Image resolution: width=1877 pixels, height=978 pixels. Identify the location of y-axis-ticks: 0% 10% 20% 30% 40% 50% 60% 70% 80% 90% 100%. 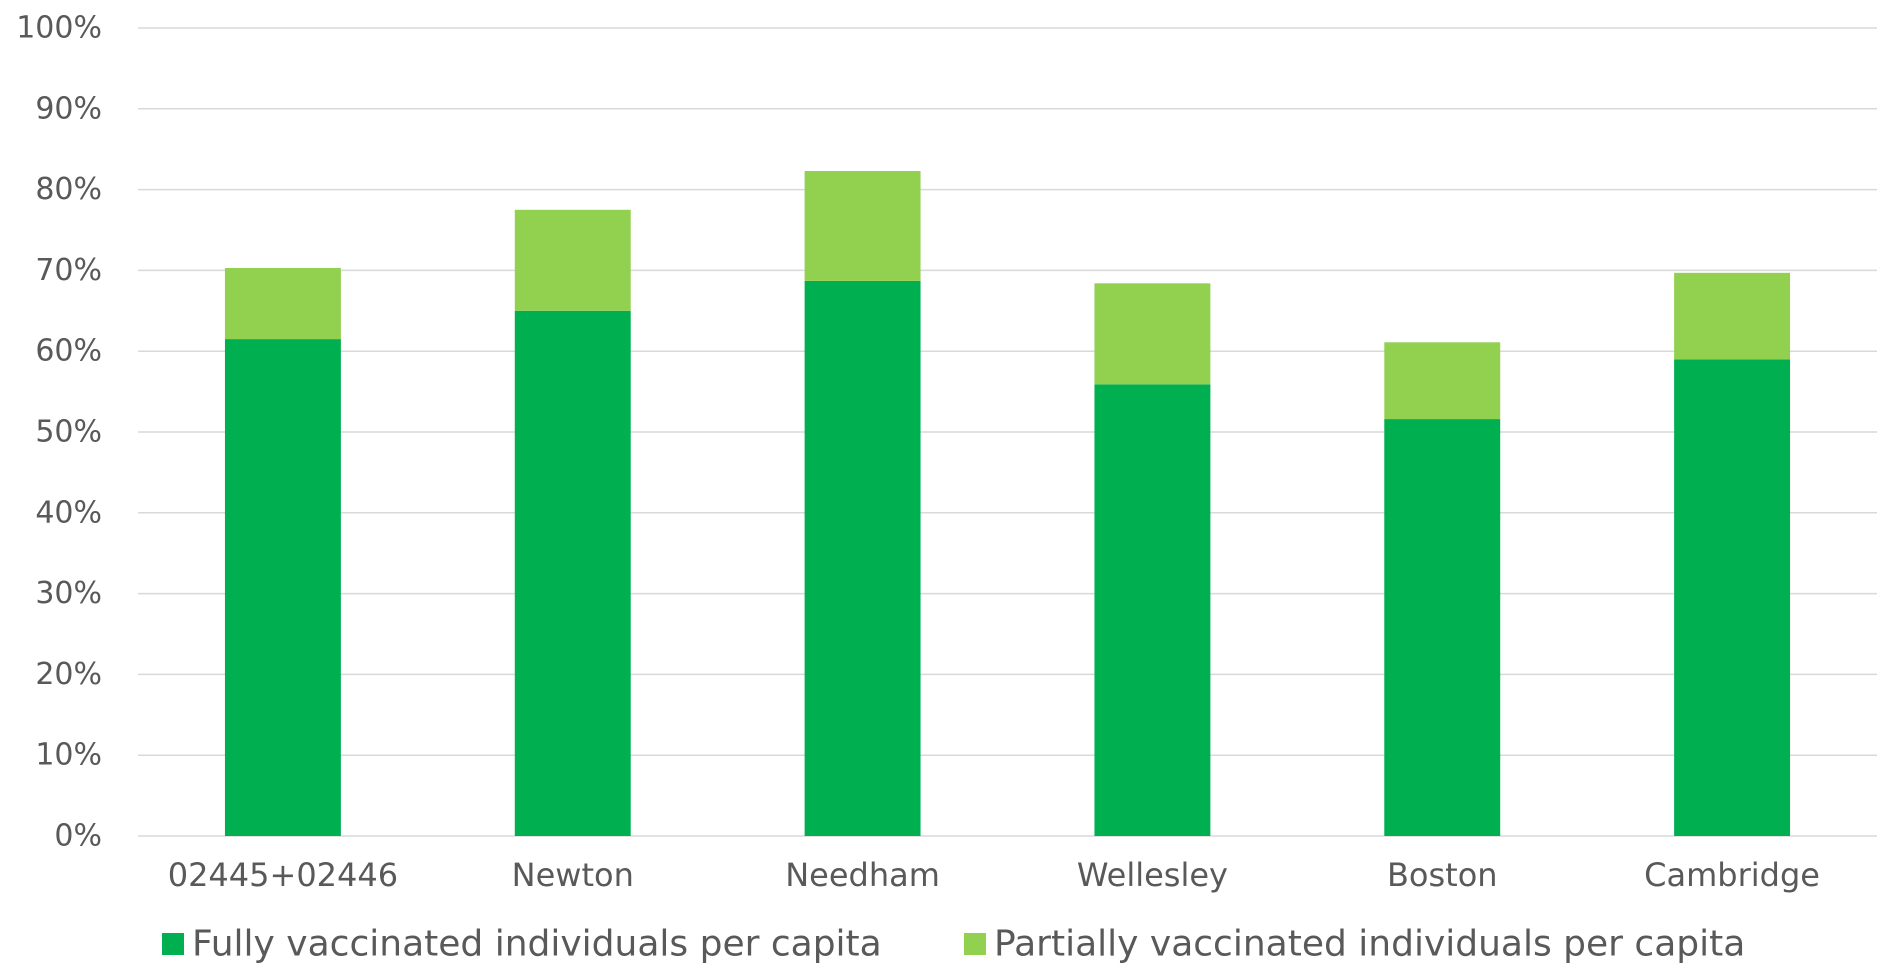
(59, 432).